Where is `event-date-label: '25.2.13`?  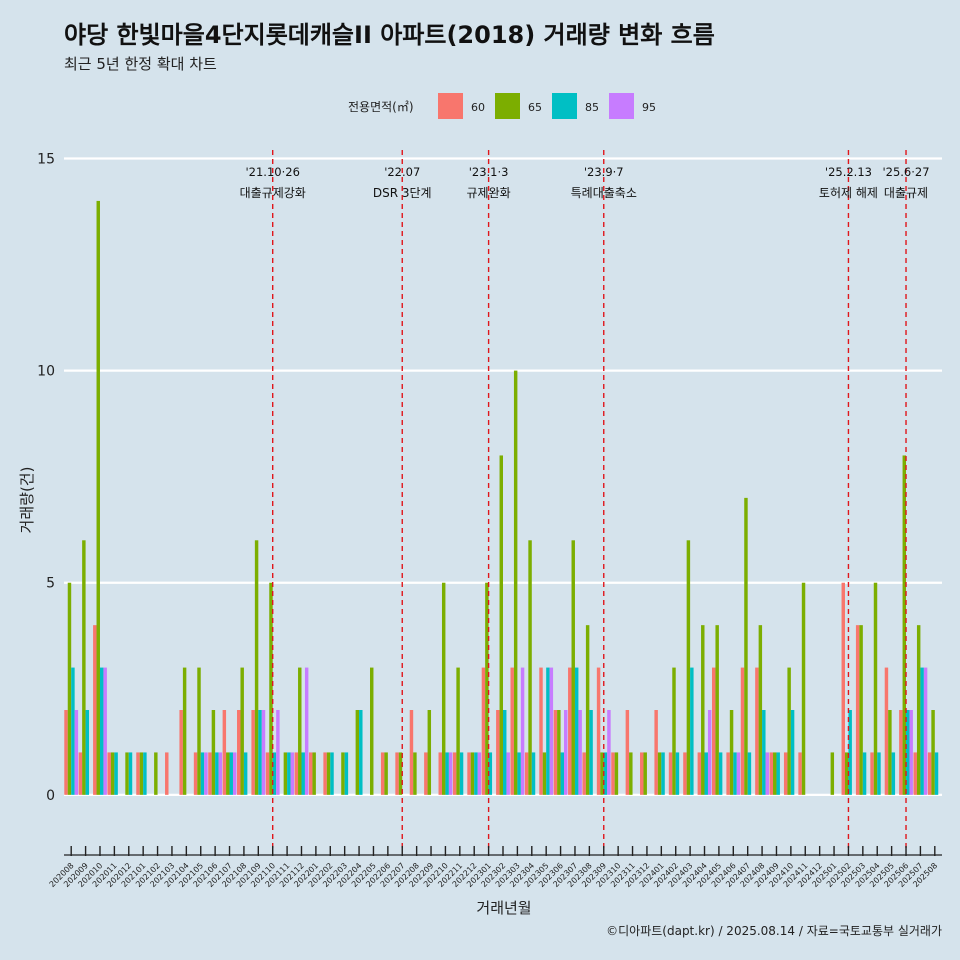
event-date-label: '25.2.13 is located at coordinates (848, 172).